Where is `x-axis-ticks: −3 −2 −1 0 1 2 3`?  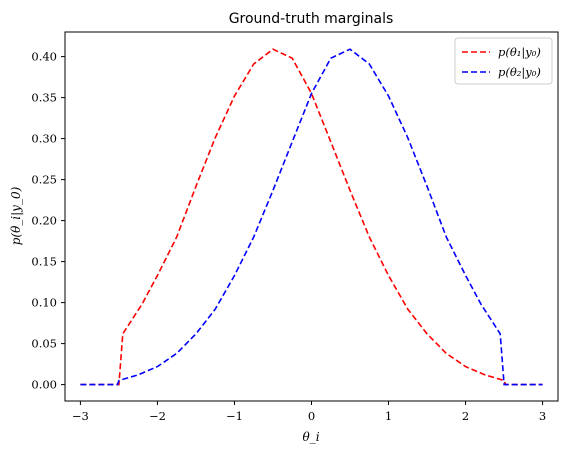 x-axis-ticks: −3 −2 −1 0 1 2 3 is located at coordinates (309, 412).